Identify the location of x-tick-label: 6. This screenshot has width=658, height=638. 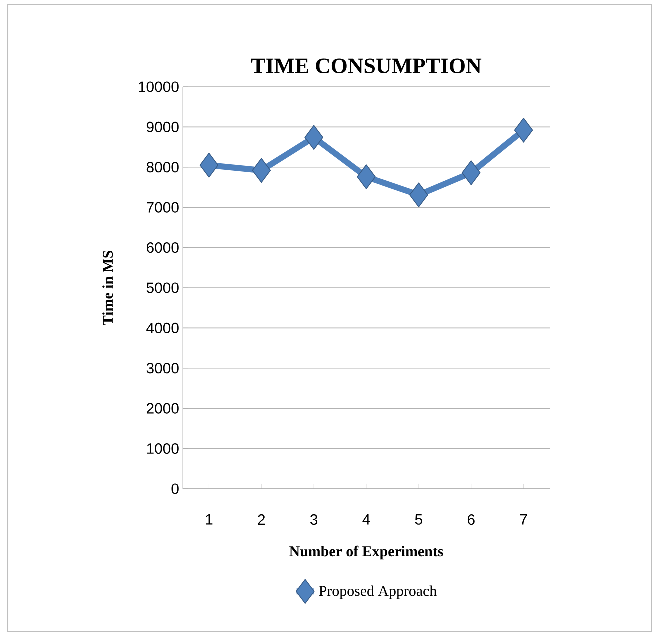
(471, 520).